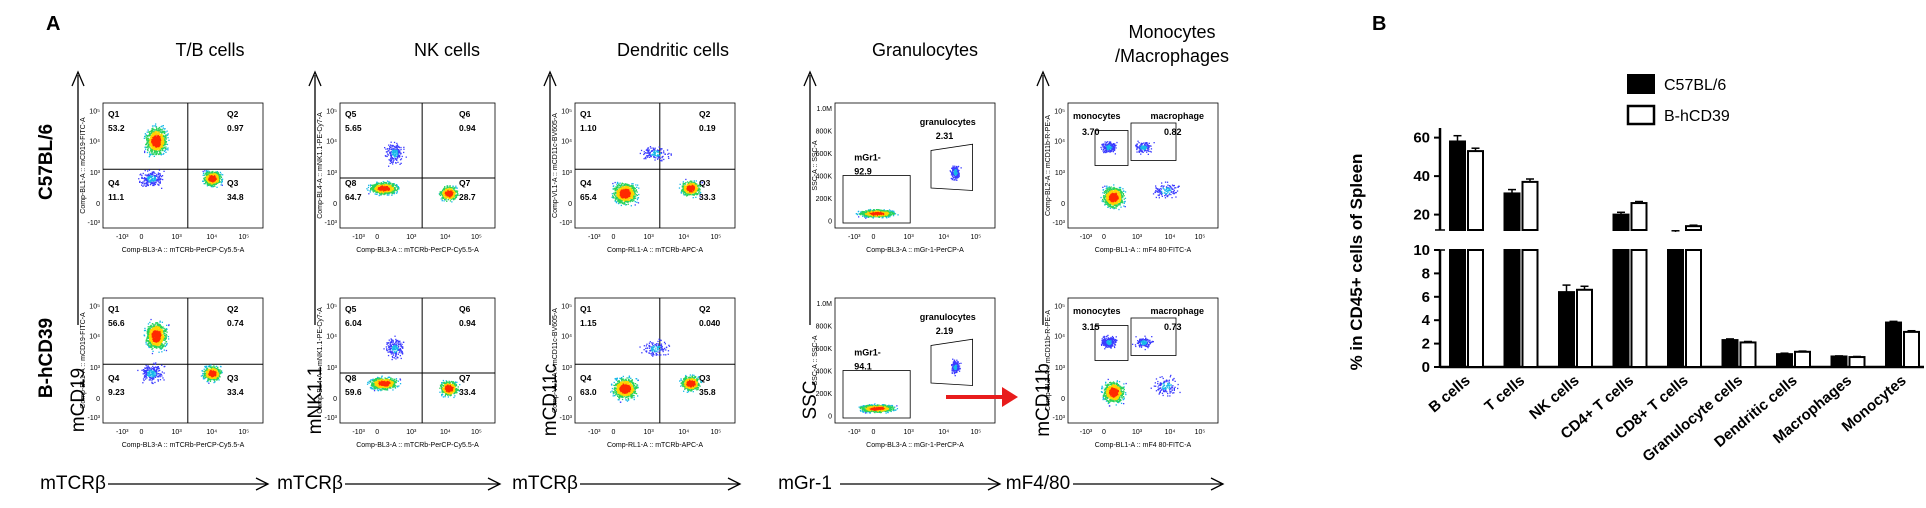  What do you see at coordinates (53, 24) in the screenshot?
I see `panel-a-letter: A` at bounding box center [53, 24].